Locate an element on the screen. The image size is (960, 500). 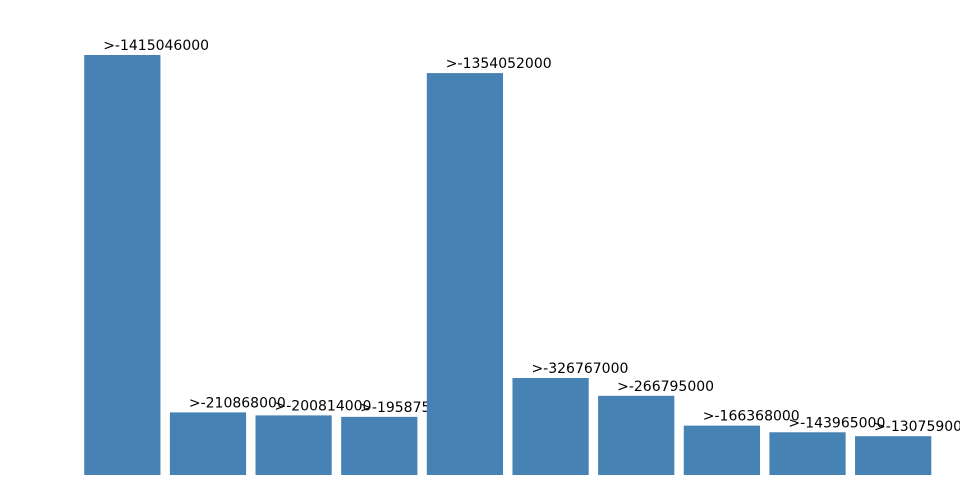
value-label: >-1354052000 is located at coordinates (499, 64).